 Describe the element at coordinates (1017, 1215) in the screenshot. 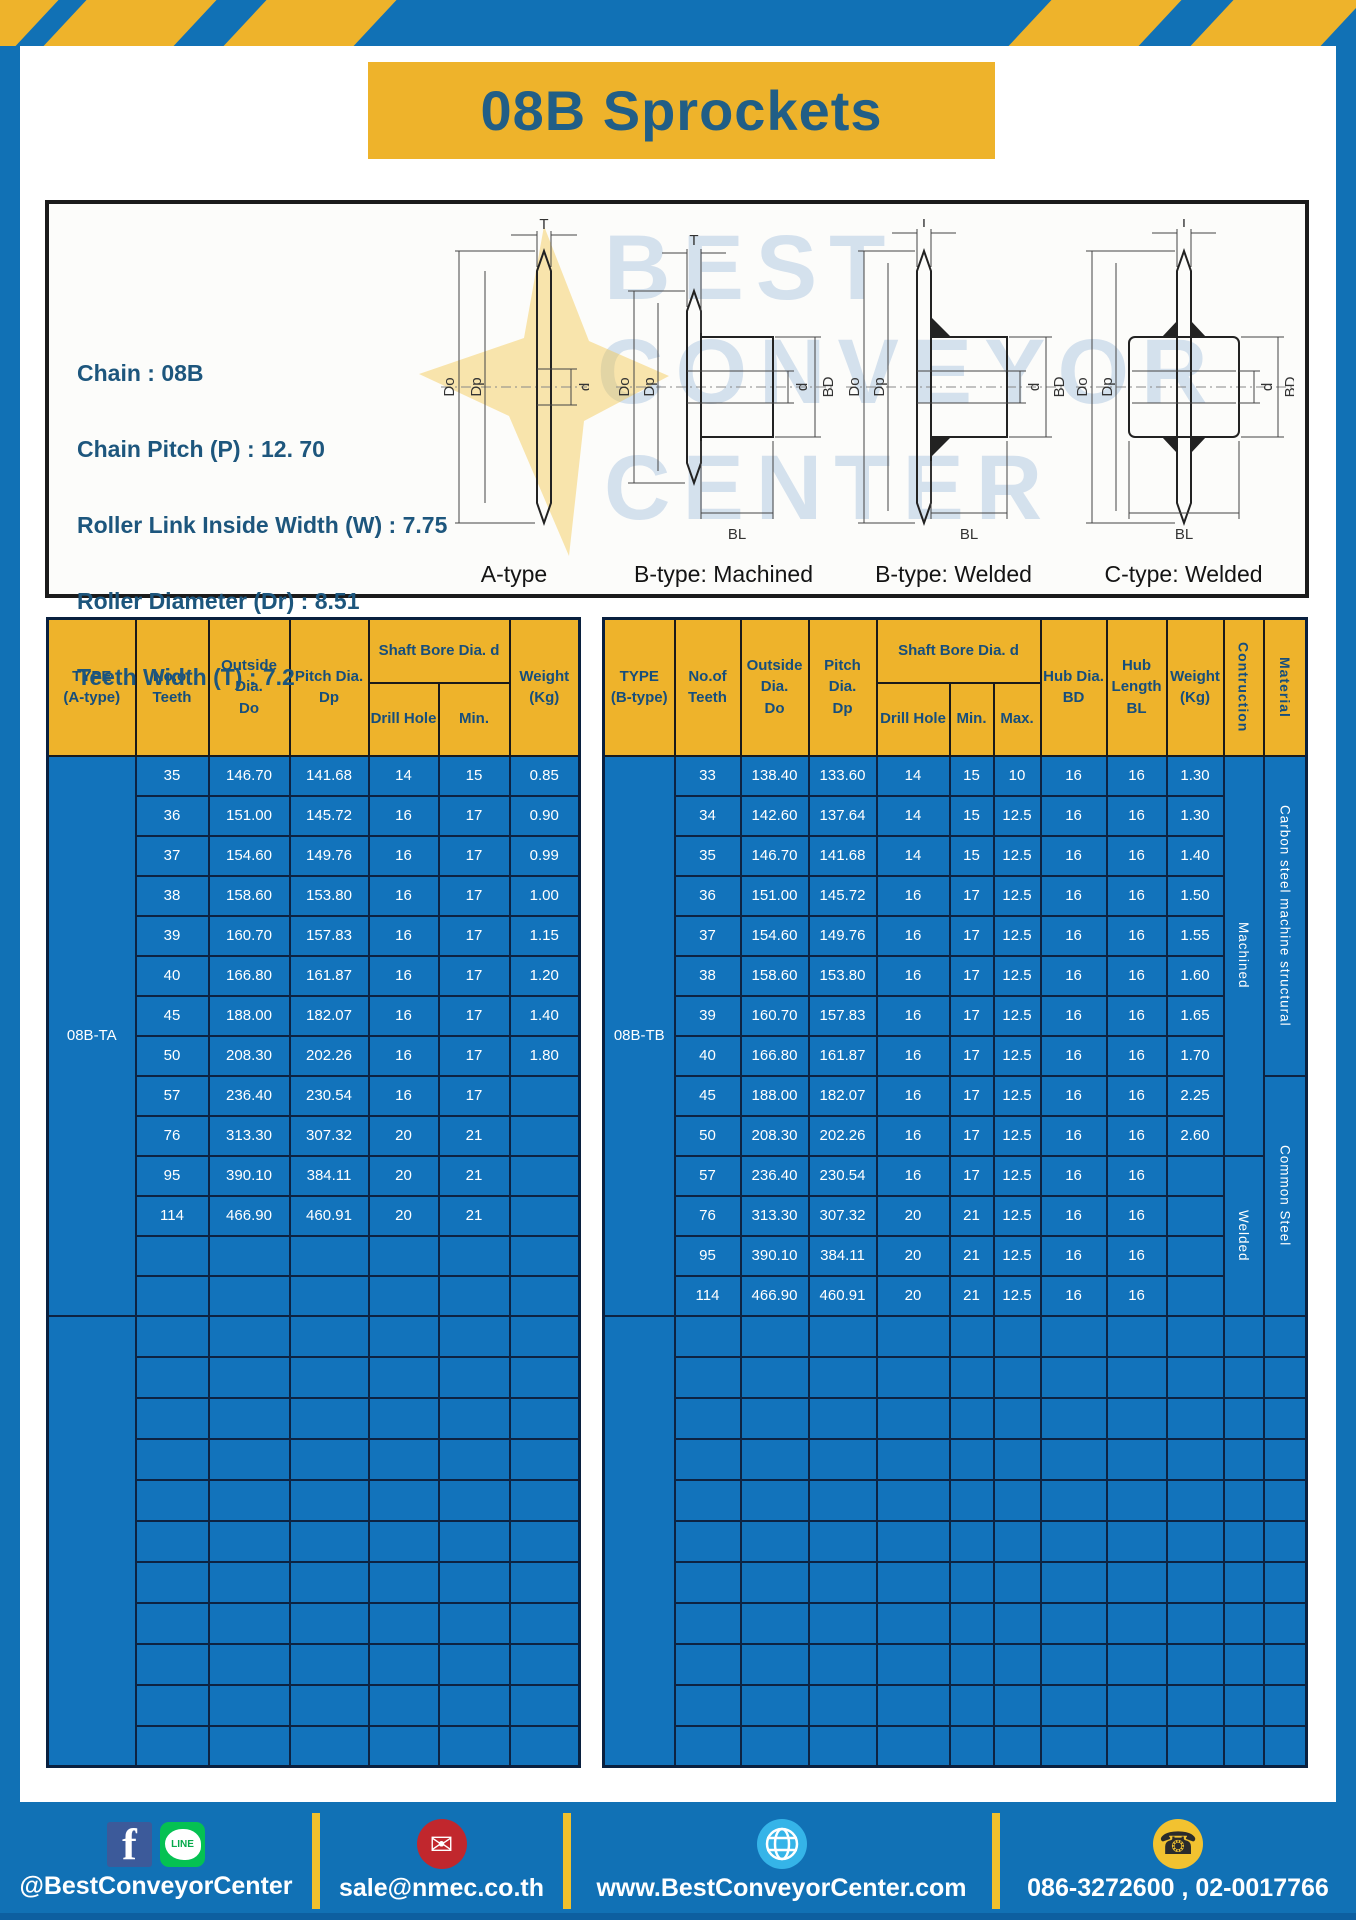

I see `cell: 12.5` at that location.